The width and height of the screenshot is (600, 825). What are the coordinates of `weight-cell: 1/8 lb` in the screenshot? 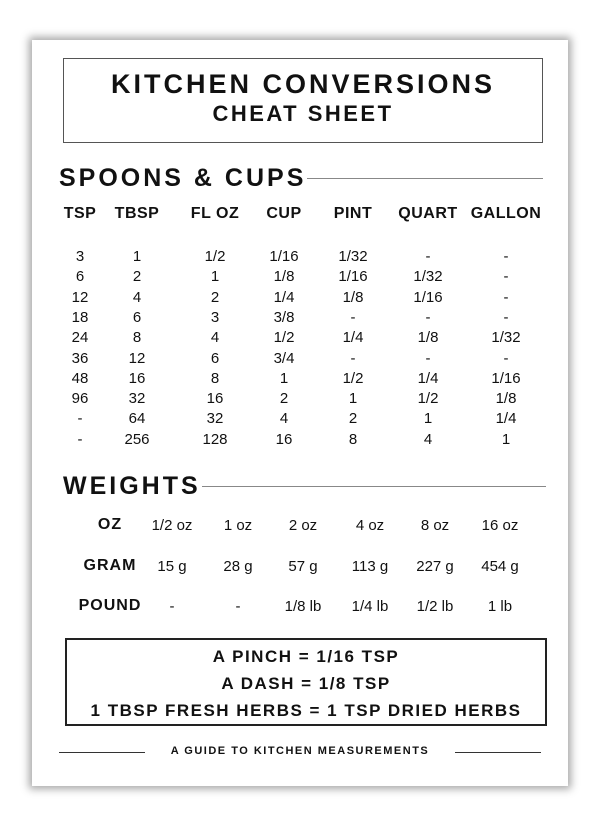 It's located at (303, 606).